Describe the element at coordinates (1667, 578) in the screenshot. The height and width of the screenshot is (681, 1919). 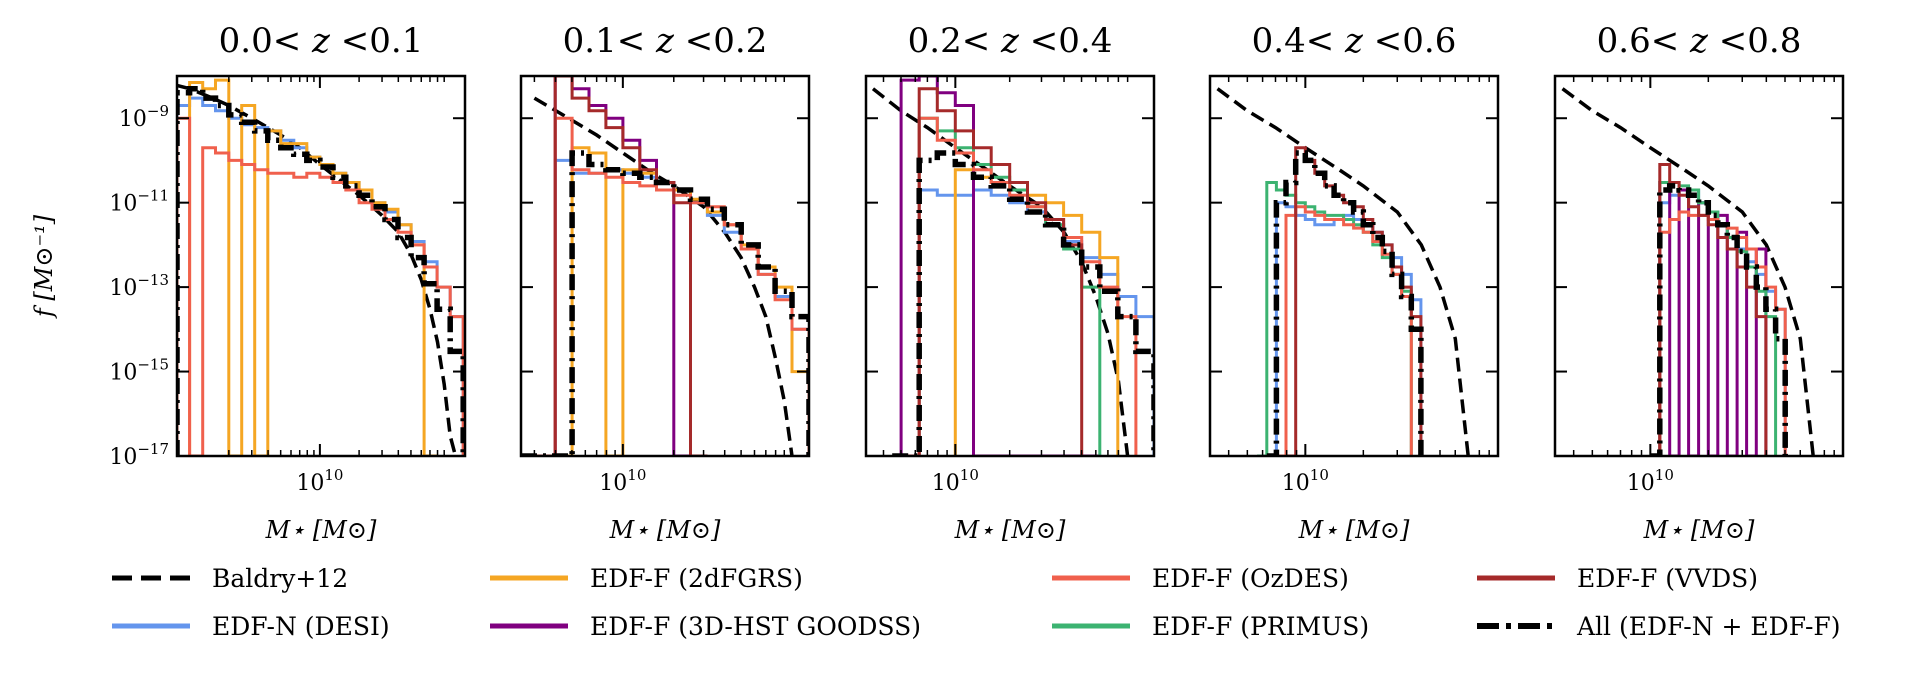
I see `legend-label: EDF-F (VVDS)` at that location.